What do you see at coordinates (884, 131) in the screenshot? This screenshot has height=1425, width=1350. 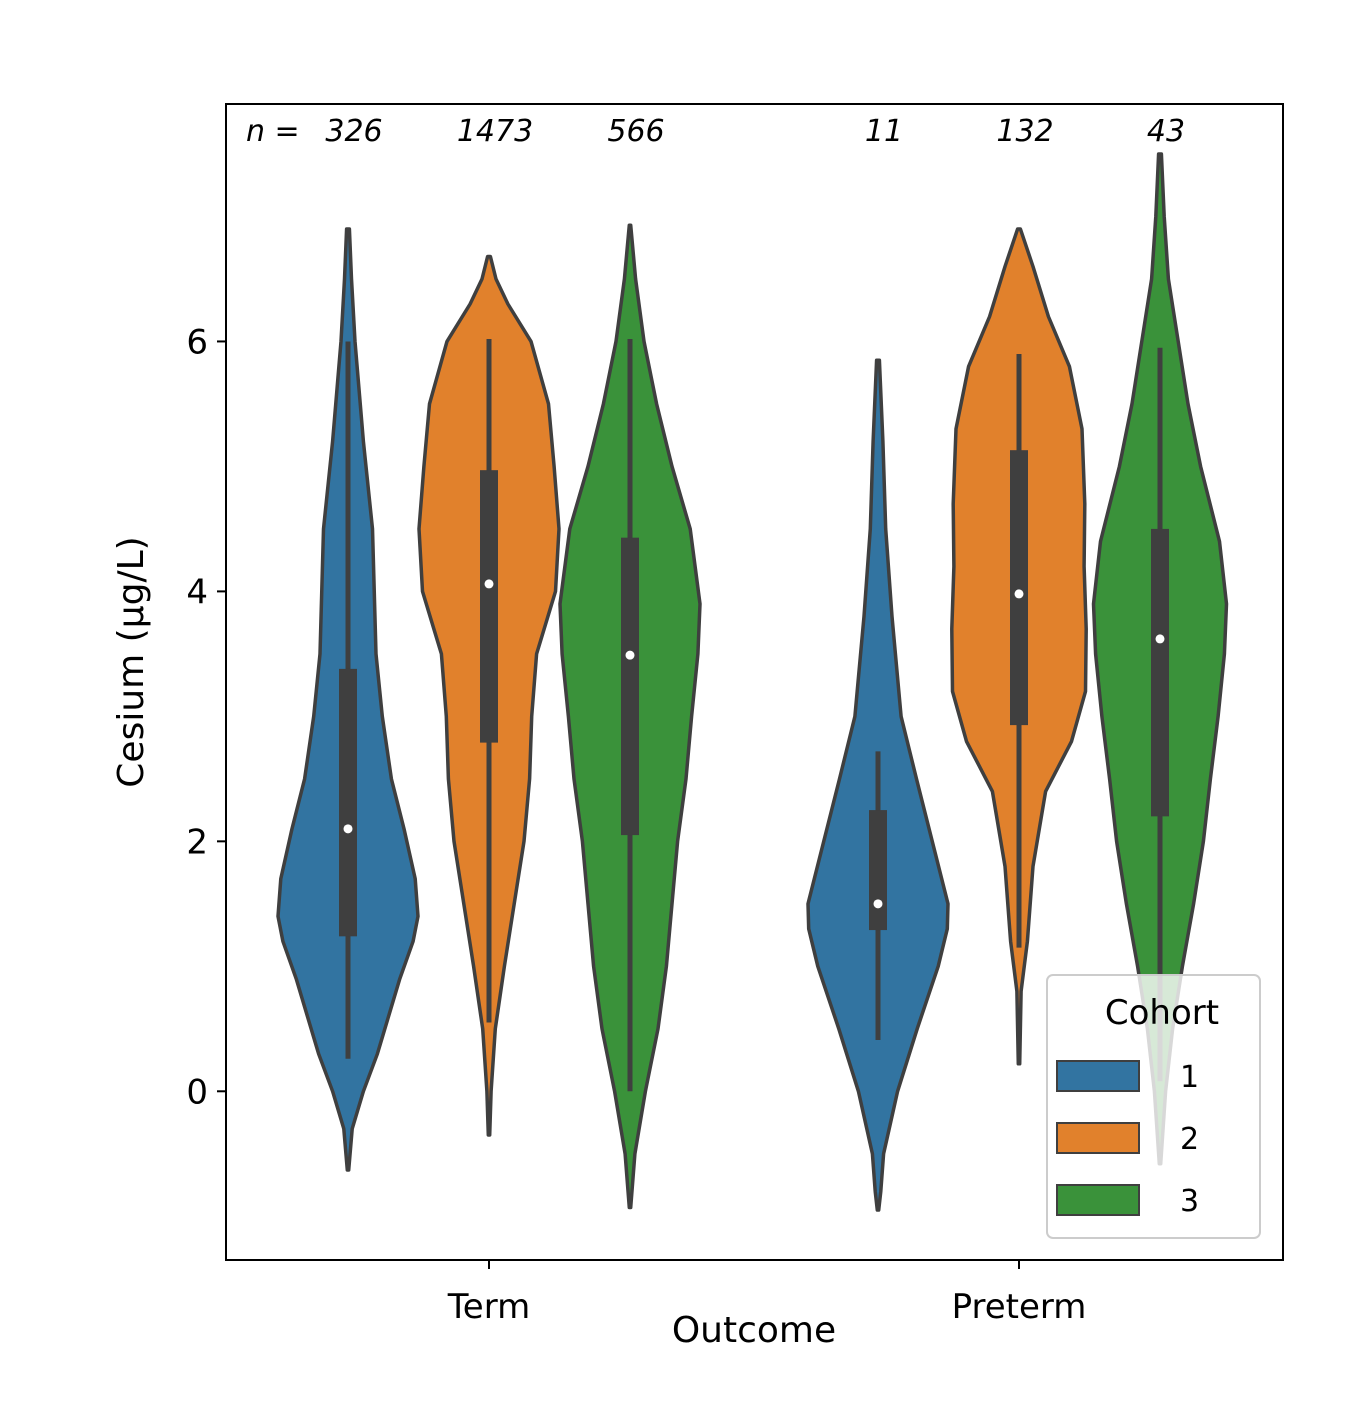 I see `n-count-label: 11` at bounding box center [884, 131].